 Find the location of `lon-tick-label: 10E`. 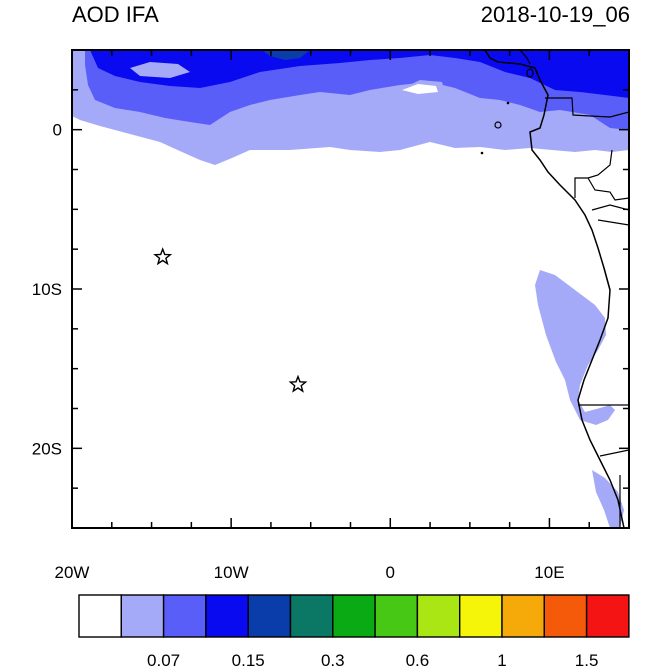

lon-tick-label: 10E is located at coordinates (549, 572).